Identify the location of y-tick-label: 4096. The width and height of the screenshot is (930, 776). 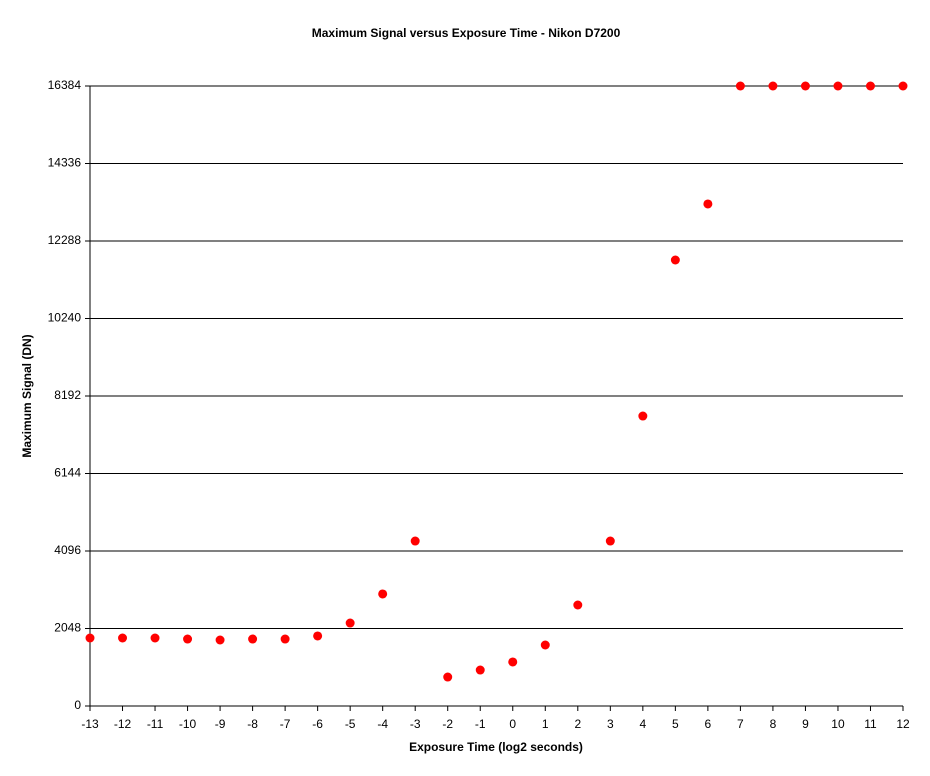
(67, 550).